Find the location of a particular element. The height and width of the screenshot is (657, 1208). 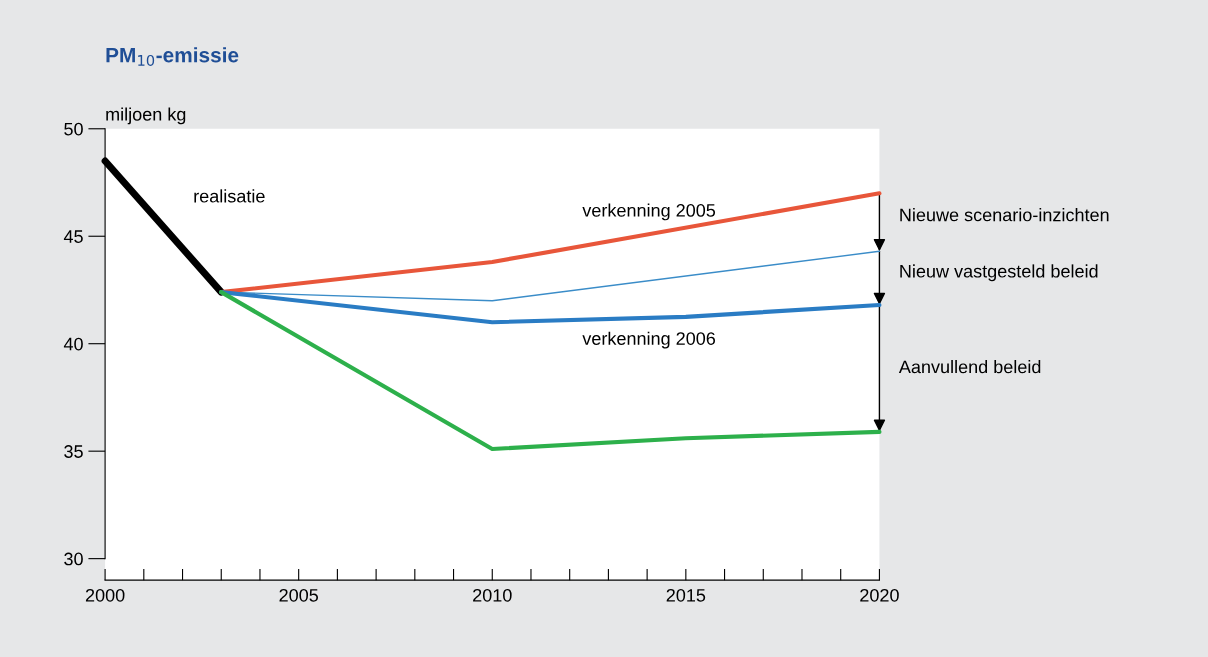

chart-title: PM$_{10}$-emissie is located at coordinates (172, 56).